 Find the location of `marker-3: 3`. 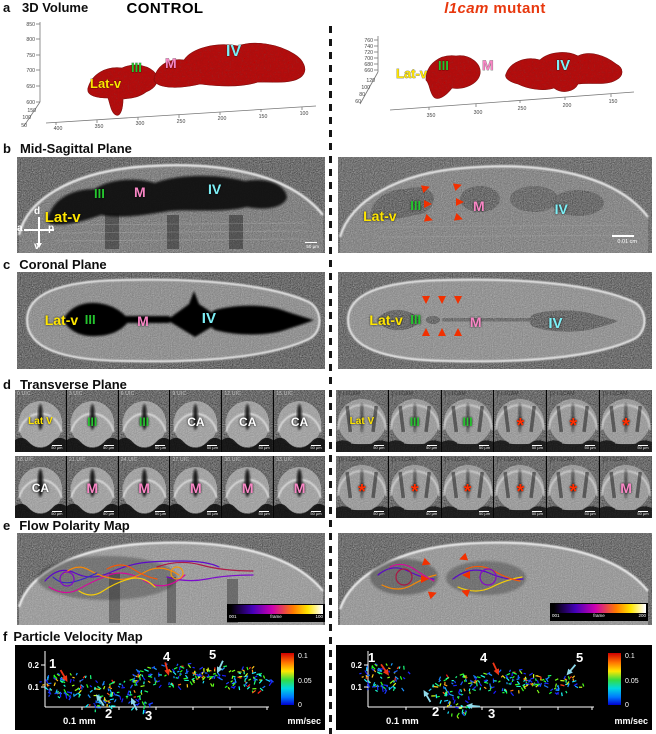

marker-3: 3 is located at coordinates (492, 713).